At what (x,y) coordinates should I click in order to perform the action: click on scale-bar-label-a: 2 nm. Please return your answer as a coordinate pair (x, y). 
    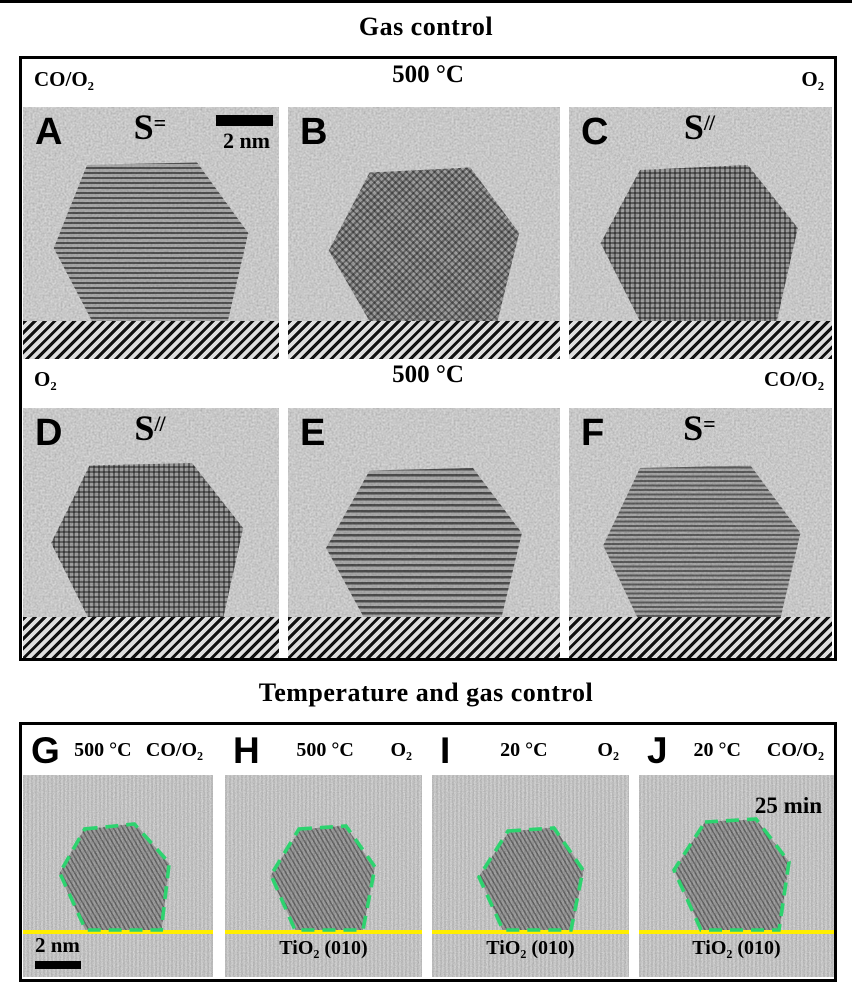
    Looking at the image, I should click on (246, 140).